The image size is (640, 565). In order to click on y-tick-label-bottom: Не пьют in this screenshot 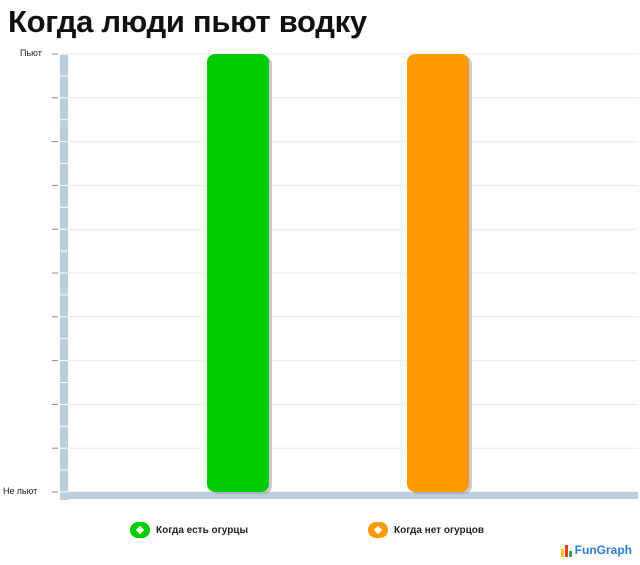, I will do `click(20, 491)`.